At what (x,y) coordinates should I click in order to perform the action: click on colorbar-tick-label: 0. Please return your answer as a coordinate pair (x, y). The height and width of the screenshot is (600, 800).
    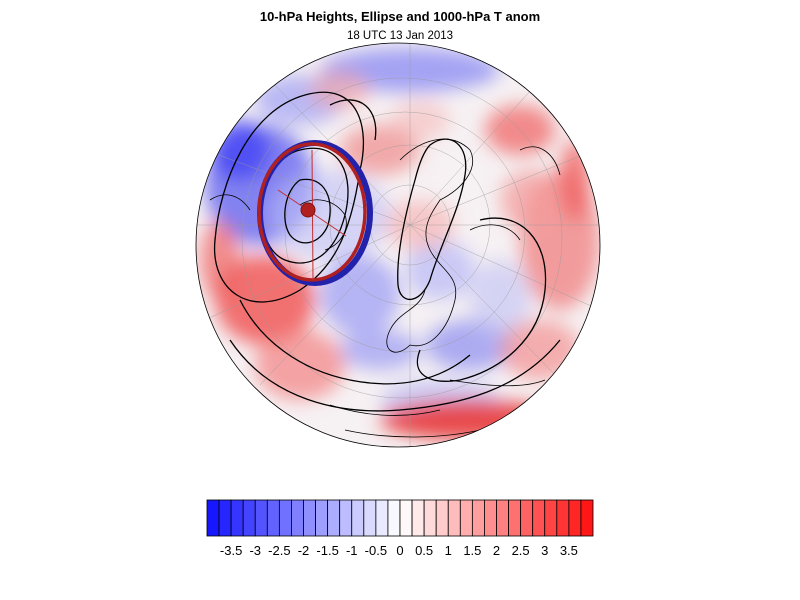
    Looking at the image, I should click on (399, 550).